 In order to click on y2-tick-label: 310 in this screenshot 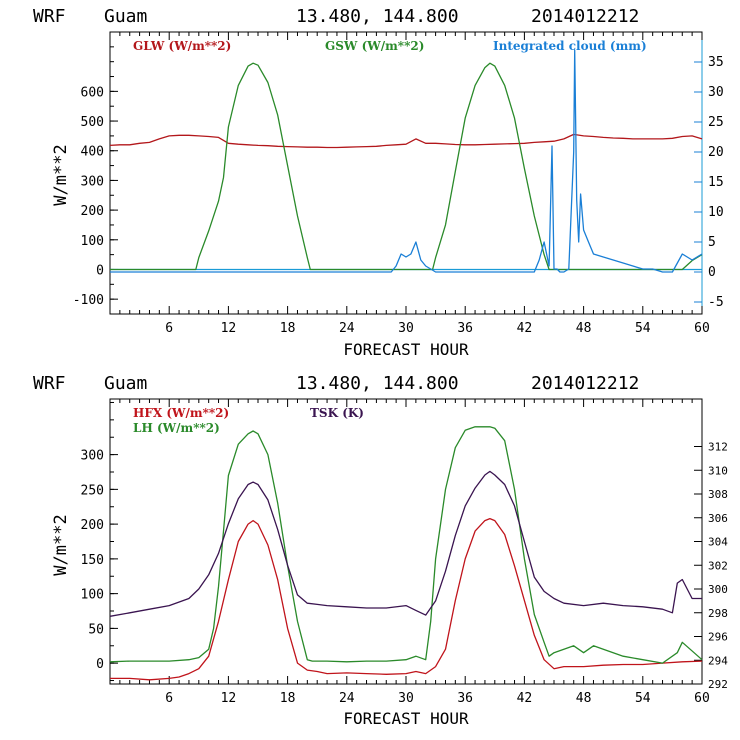, I will do `click(718, 470)`.